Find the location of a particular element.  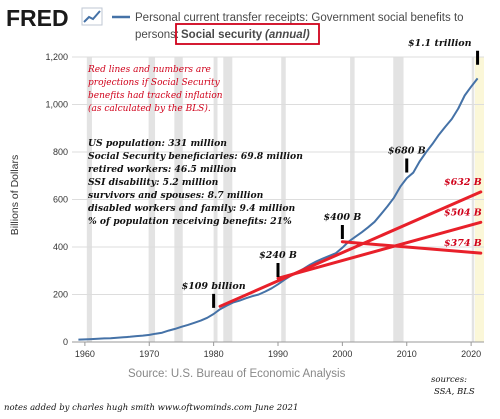

projection-label: $504 B is located at coordinates (463, 212).